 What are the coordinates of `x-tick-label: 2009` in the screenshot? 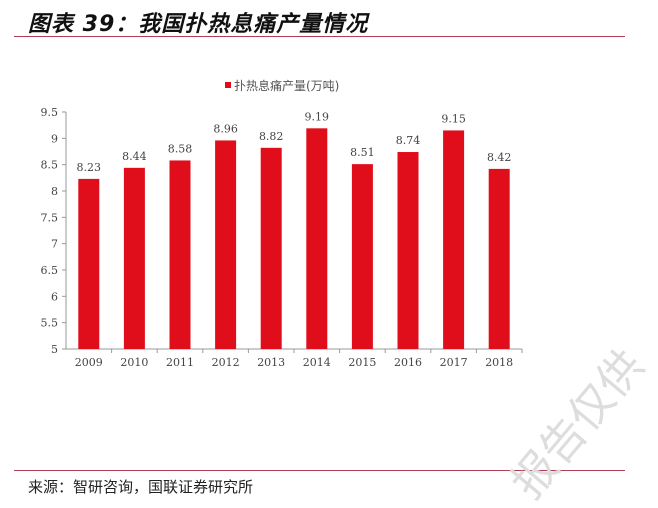 It's located at (89, 362).